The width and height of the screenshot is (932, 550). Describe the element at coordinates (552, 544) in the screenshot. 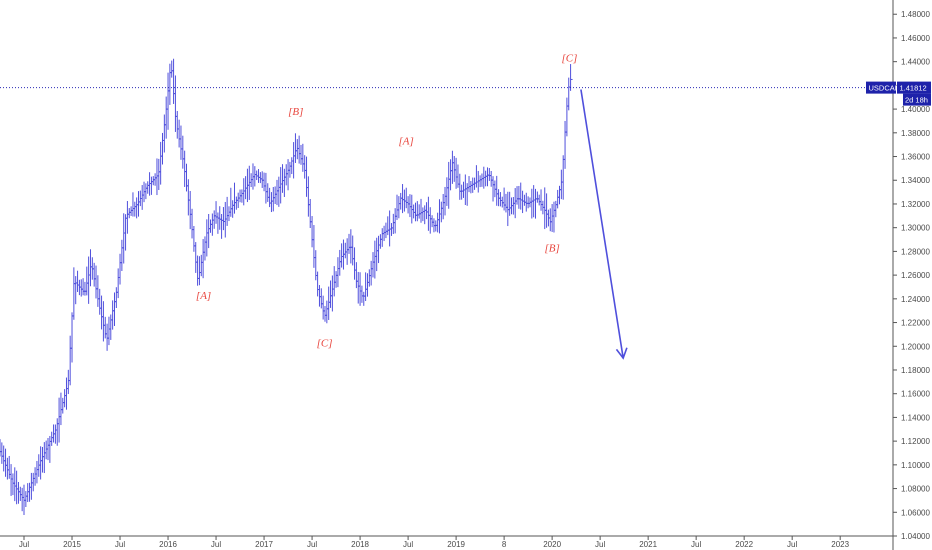

I see `x-tick-label: 2020` at that location.